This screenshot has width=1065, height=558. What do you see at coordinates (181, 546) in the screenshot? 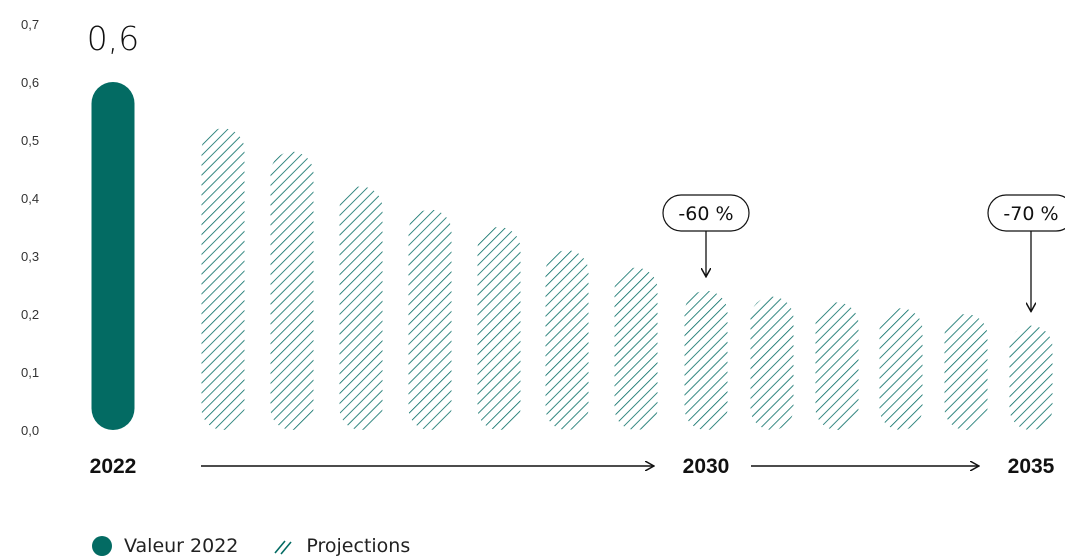
I see `legend-label-valeur: Valeur 2022` at bounding box center [181, 546].